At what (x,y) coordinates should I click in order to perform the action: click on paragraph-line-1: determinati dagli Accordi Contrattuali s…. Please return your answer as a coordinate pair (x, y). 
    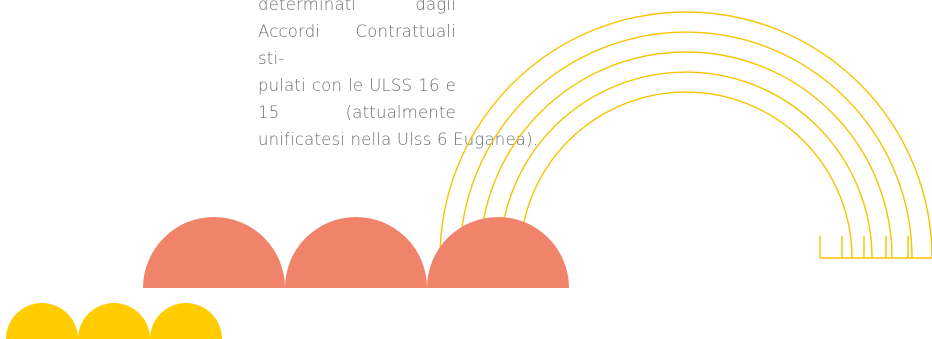
    Looking at the image, I should click on (357, 34).